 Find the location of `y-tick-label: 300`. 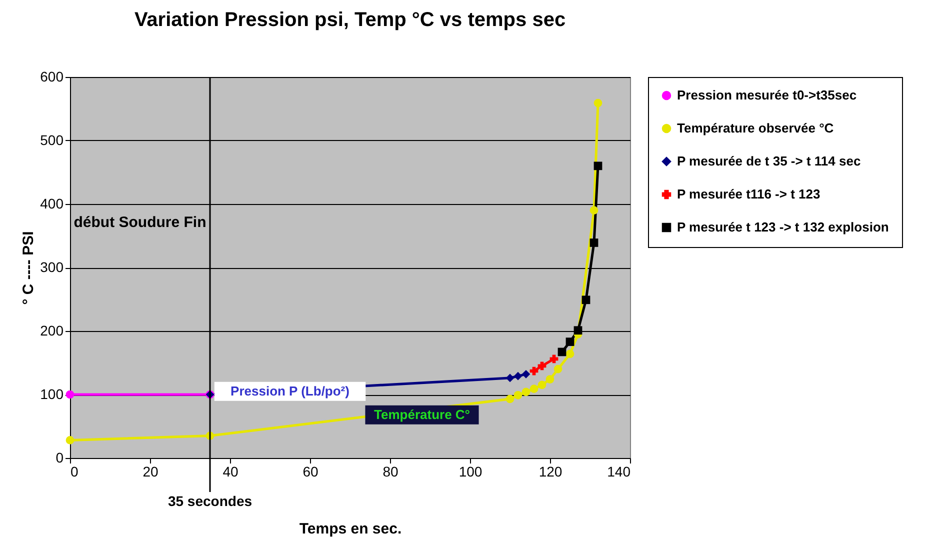

y-tick-label: 300 is located at coordinates (52, 267).